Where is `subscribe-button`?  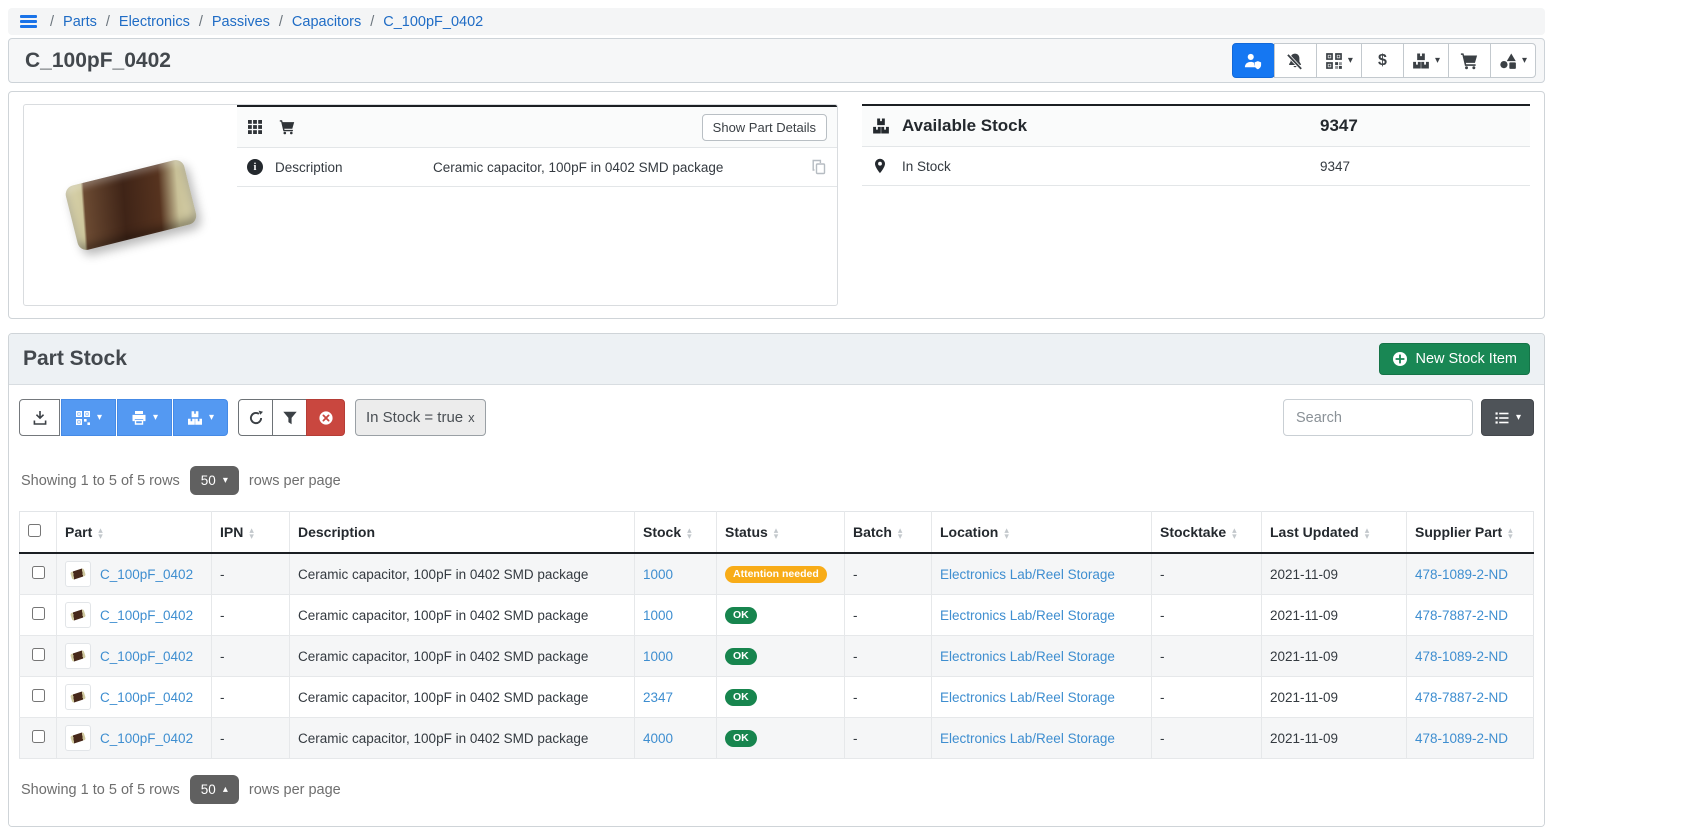 subscribe-button is located at coordinates (1253, 60).